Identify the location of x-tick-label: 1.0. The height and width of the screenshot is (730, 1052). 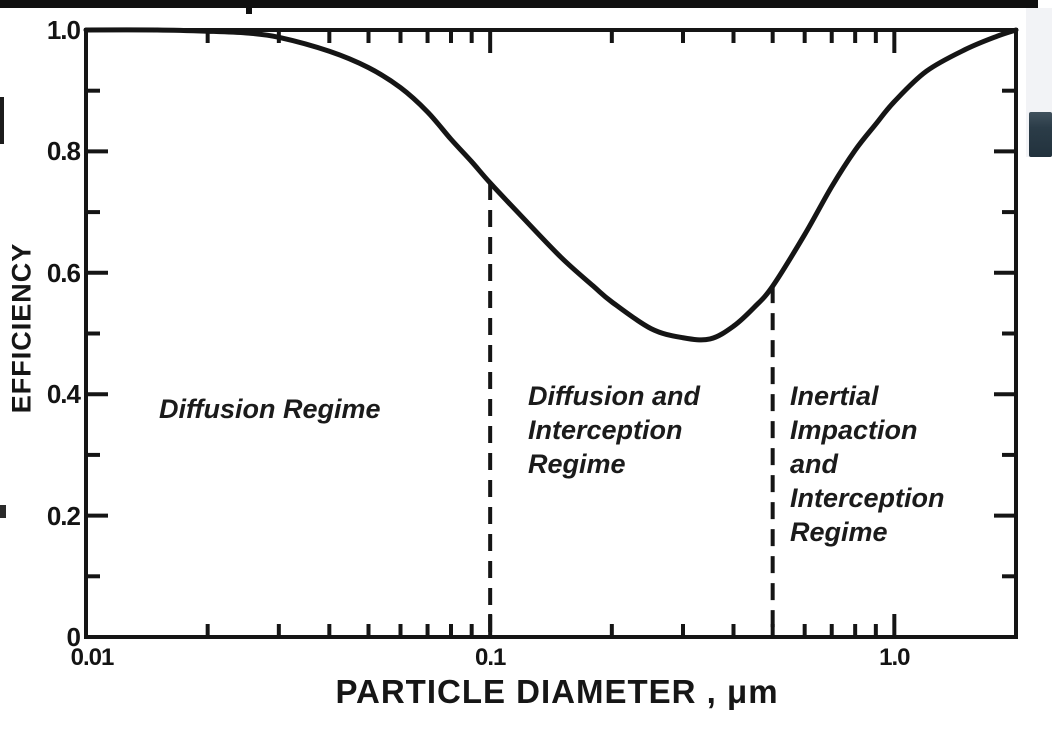
(894, 657).